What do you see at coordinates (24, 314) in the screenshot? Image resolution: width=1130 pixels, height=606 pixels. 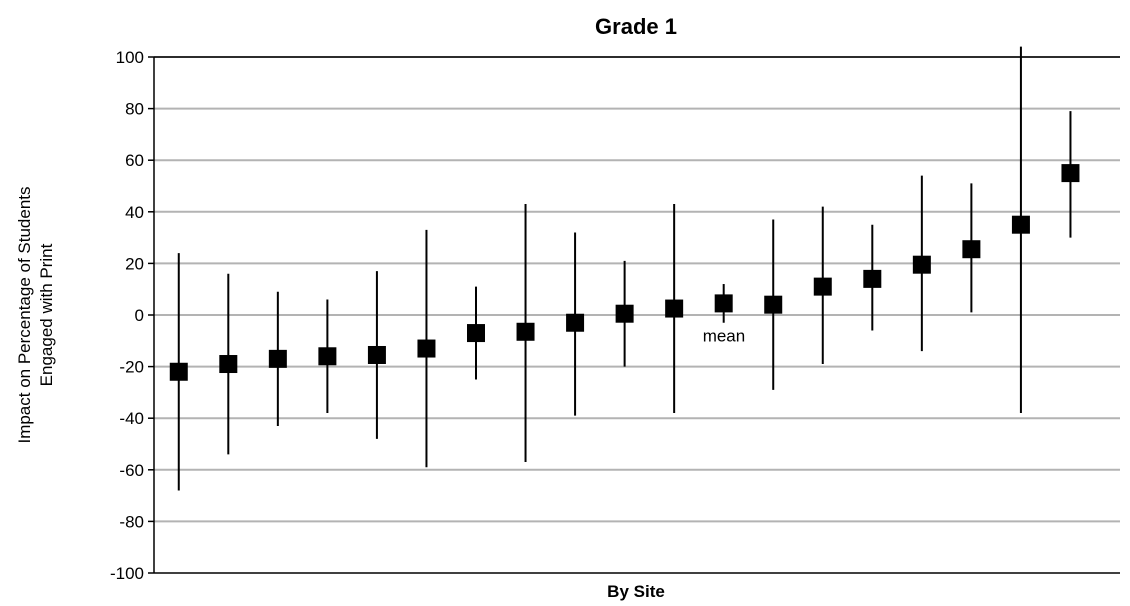 I see `y-axis-label-line-1: Impact on Percentage of Students` at bounding box center [24, 314].